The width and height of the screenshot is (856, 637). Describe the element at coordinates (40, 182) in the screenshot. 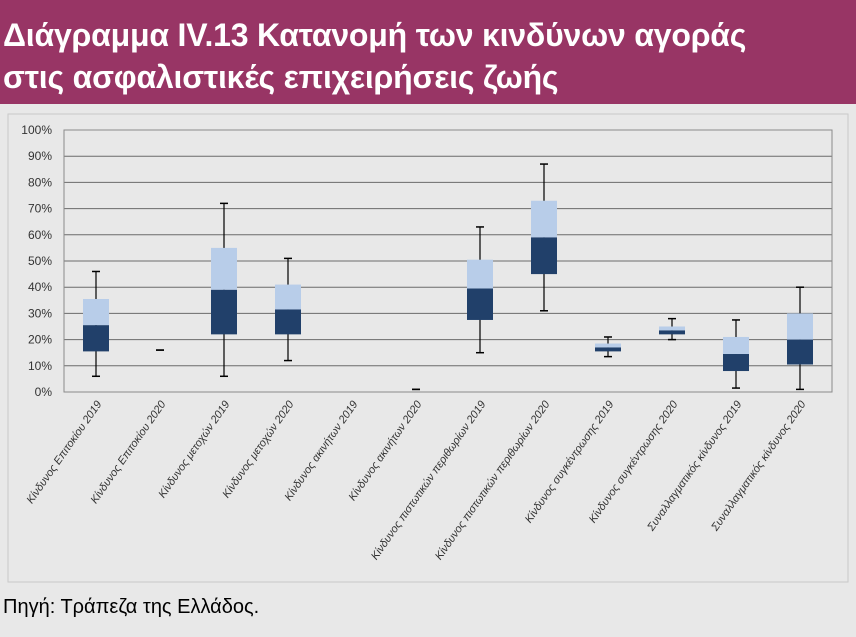

I see `y-tick-label: 80%` at that location.